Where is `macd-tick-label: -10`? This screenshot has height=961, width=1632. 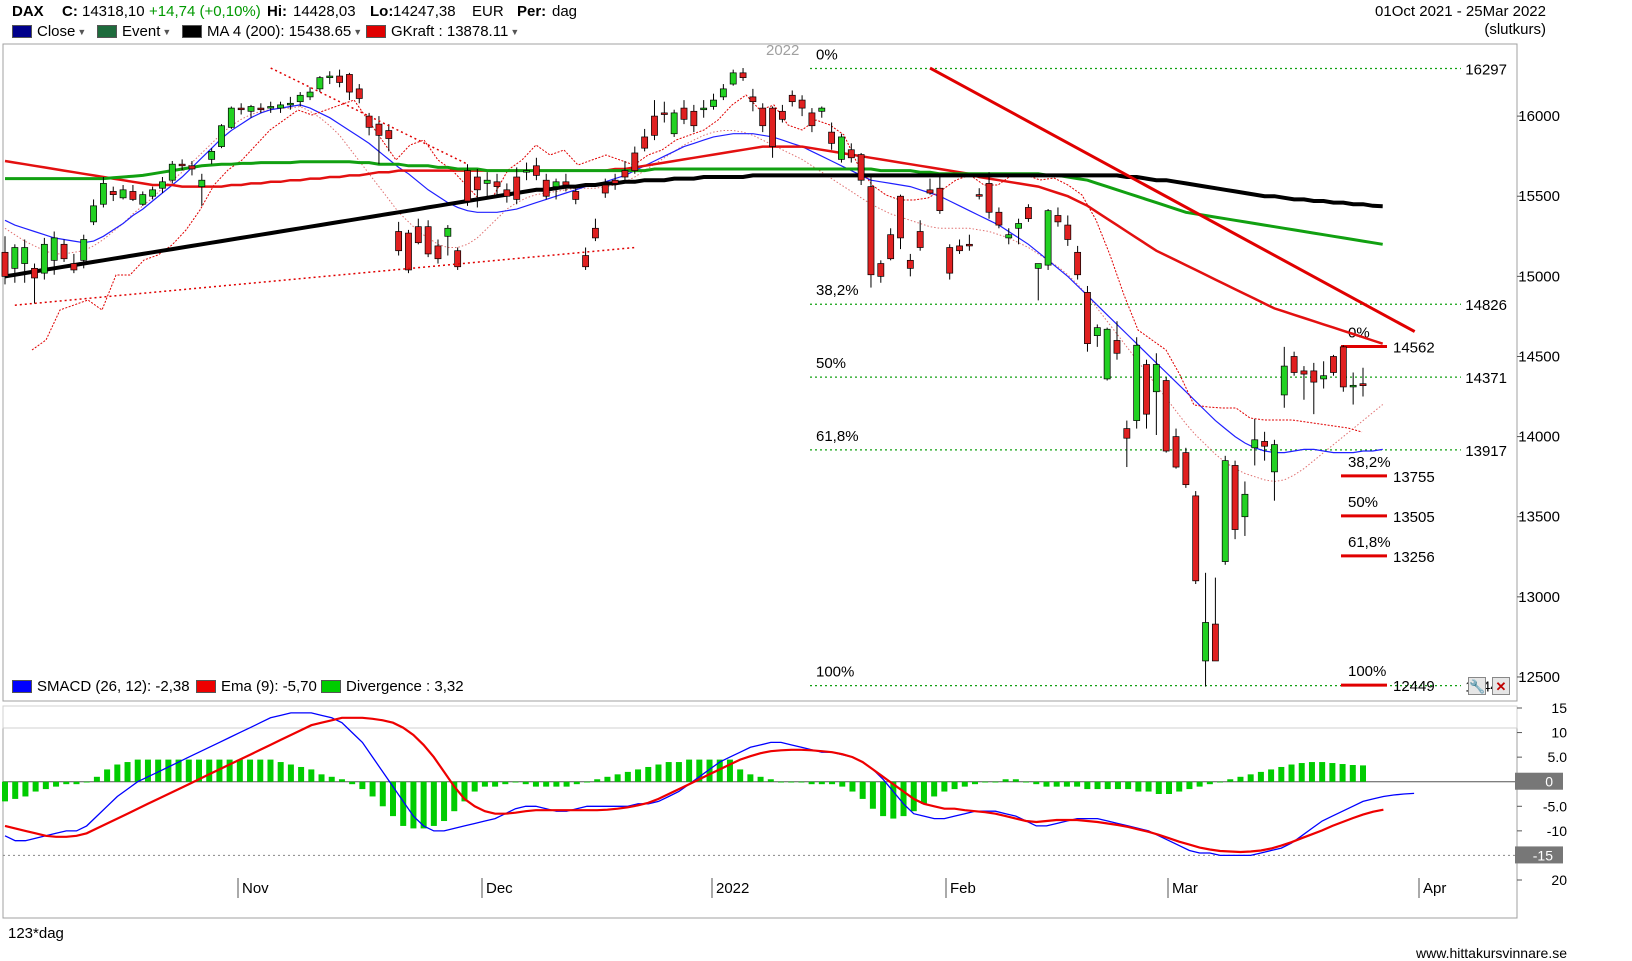
macd-tick-label: -10 is located at coordinates (1557, 831).